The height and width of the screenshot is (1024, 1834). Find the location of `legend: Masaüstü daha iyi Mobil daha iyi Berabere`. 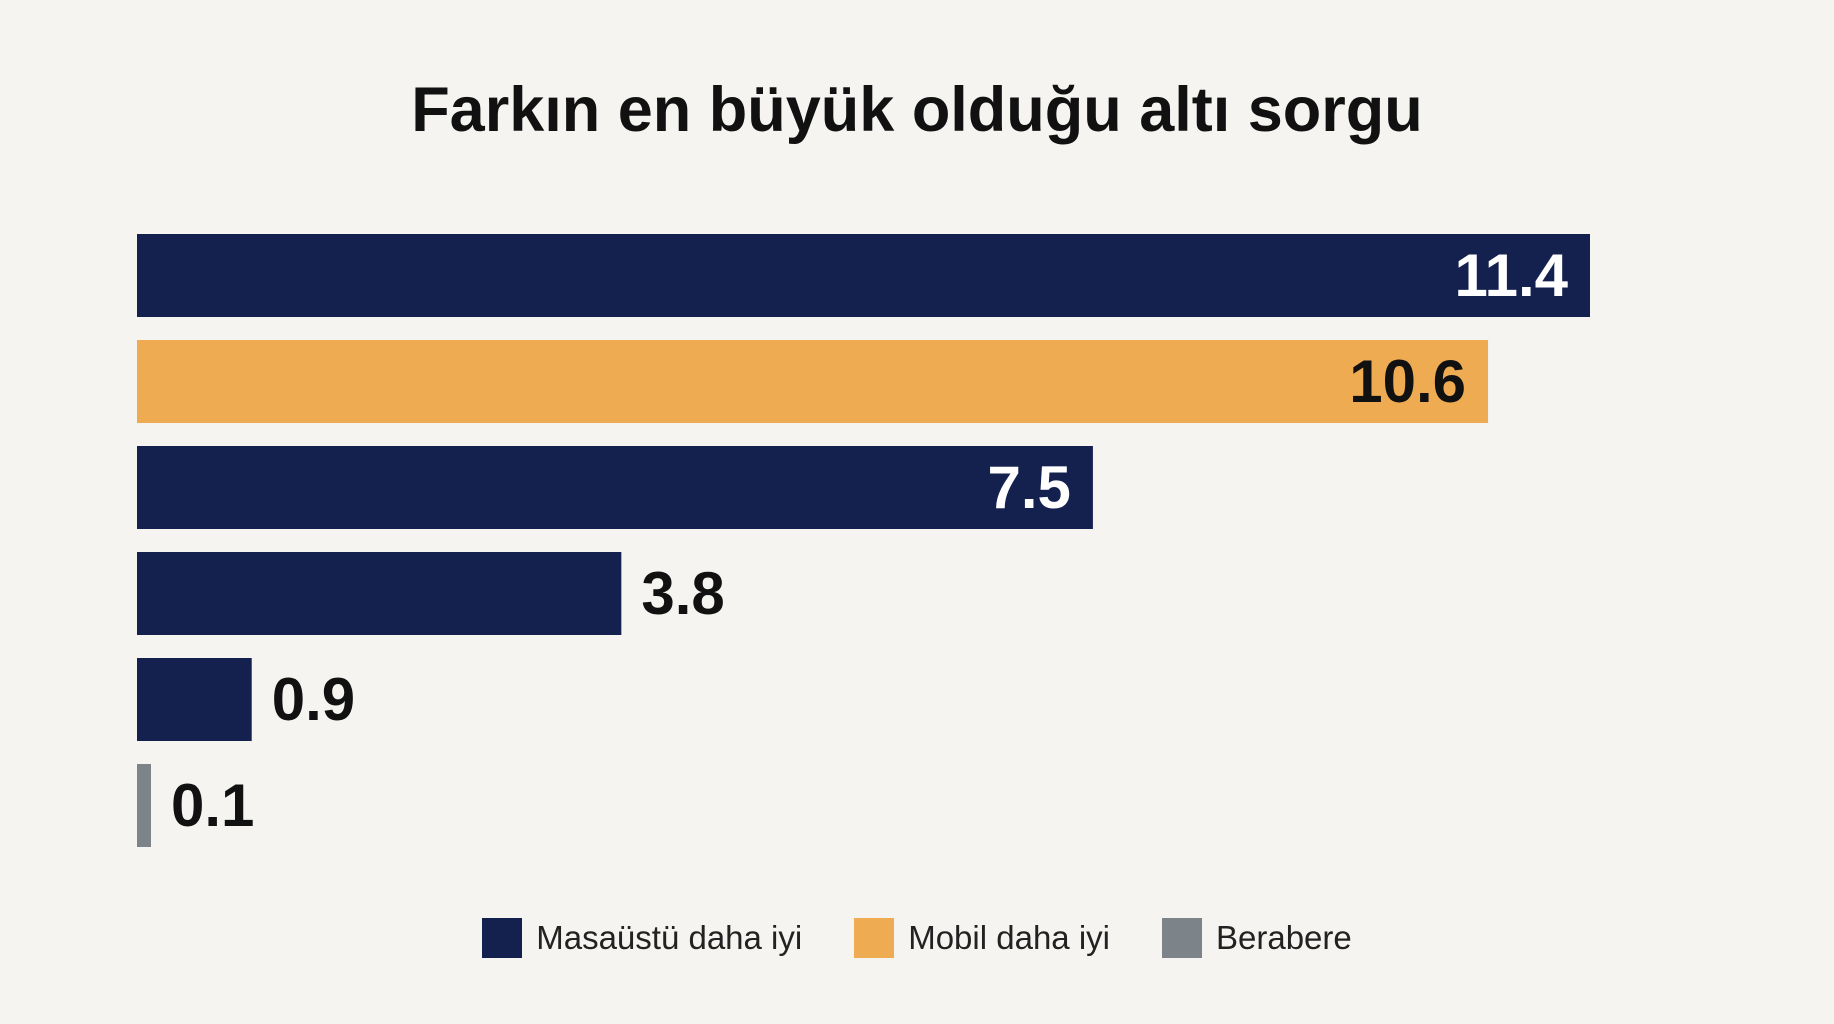

legend: Masaüstü daha iyi Mobil daha iyi Berabere is located at coordinates (917, 938).